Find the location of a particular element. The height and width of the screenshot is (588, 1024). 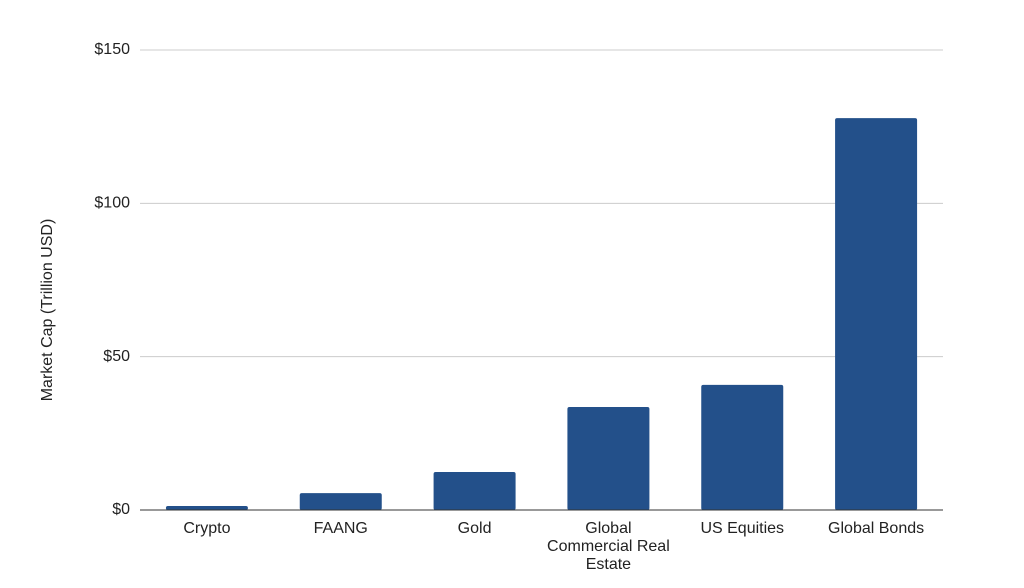

x-tick-label: Crypto is located at coordinates (207, 528).